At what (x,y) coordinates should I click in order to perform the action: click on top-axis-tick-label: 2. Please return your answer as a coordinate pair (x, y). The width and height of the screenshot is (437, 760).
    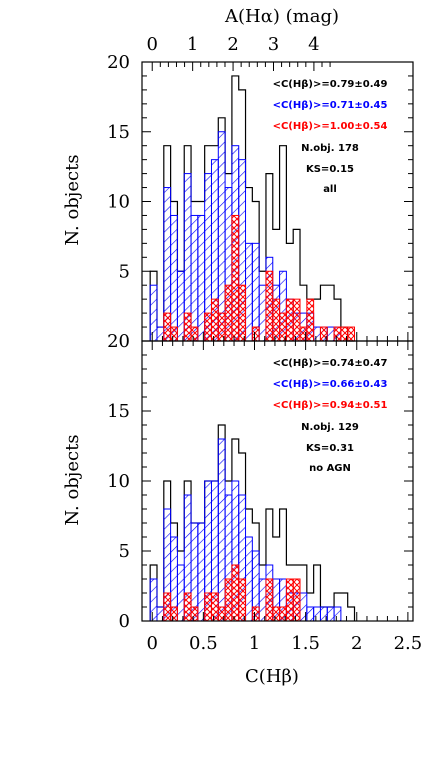
    Looking at the image, I should click on (232, 44).